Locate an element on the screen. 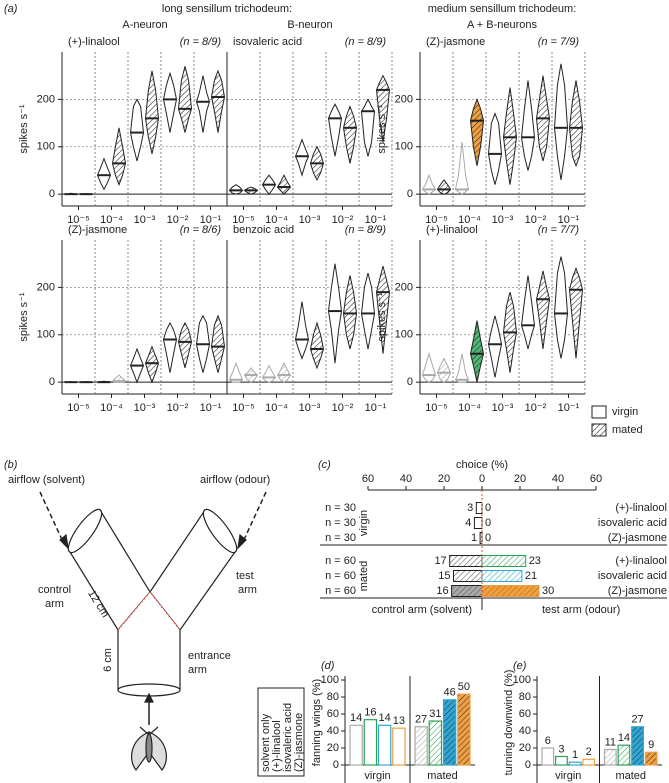 The image size is (669, 783). x-tick-label: 40 is located at coordinates (558, 479).